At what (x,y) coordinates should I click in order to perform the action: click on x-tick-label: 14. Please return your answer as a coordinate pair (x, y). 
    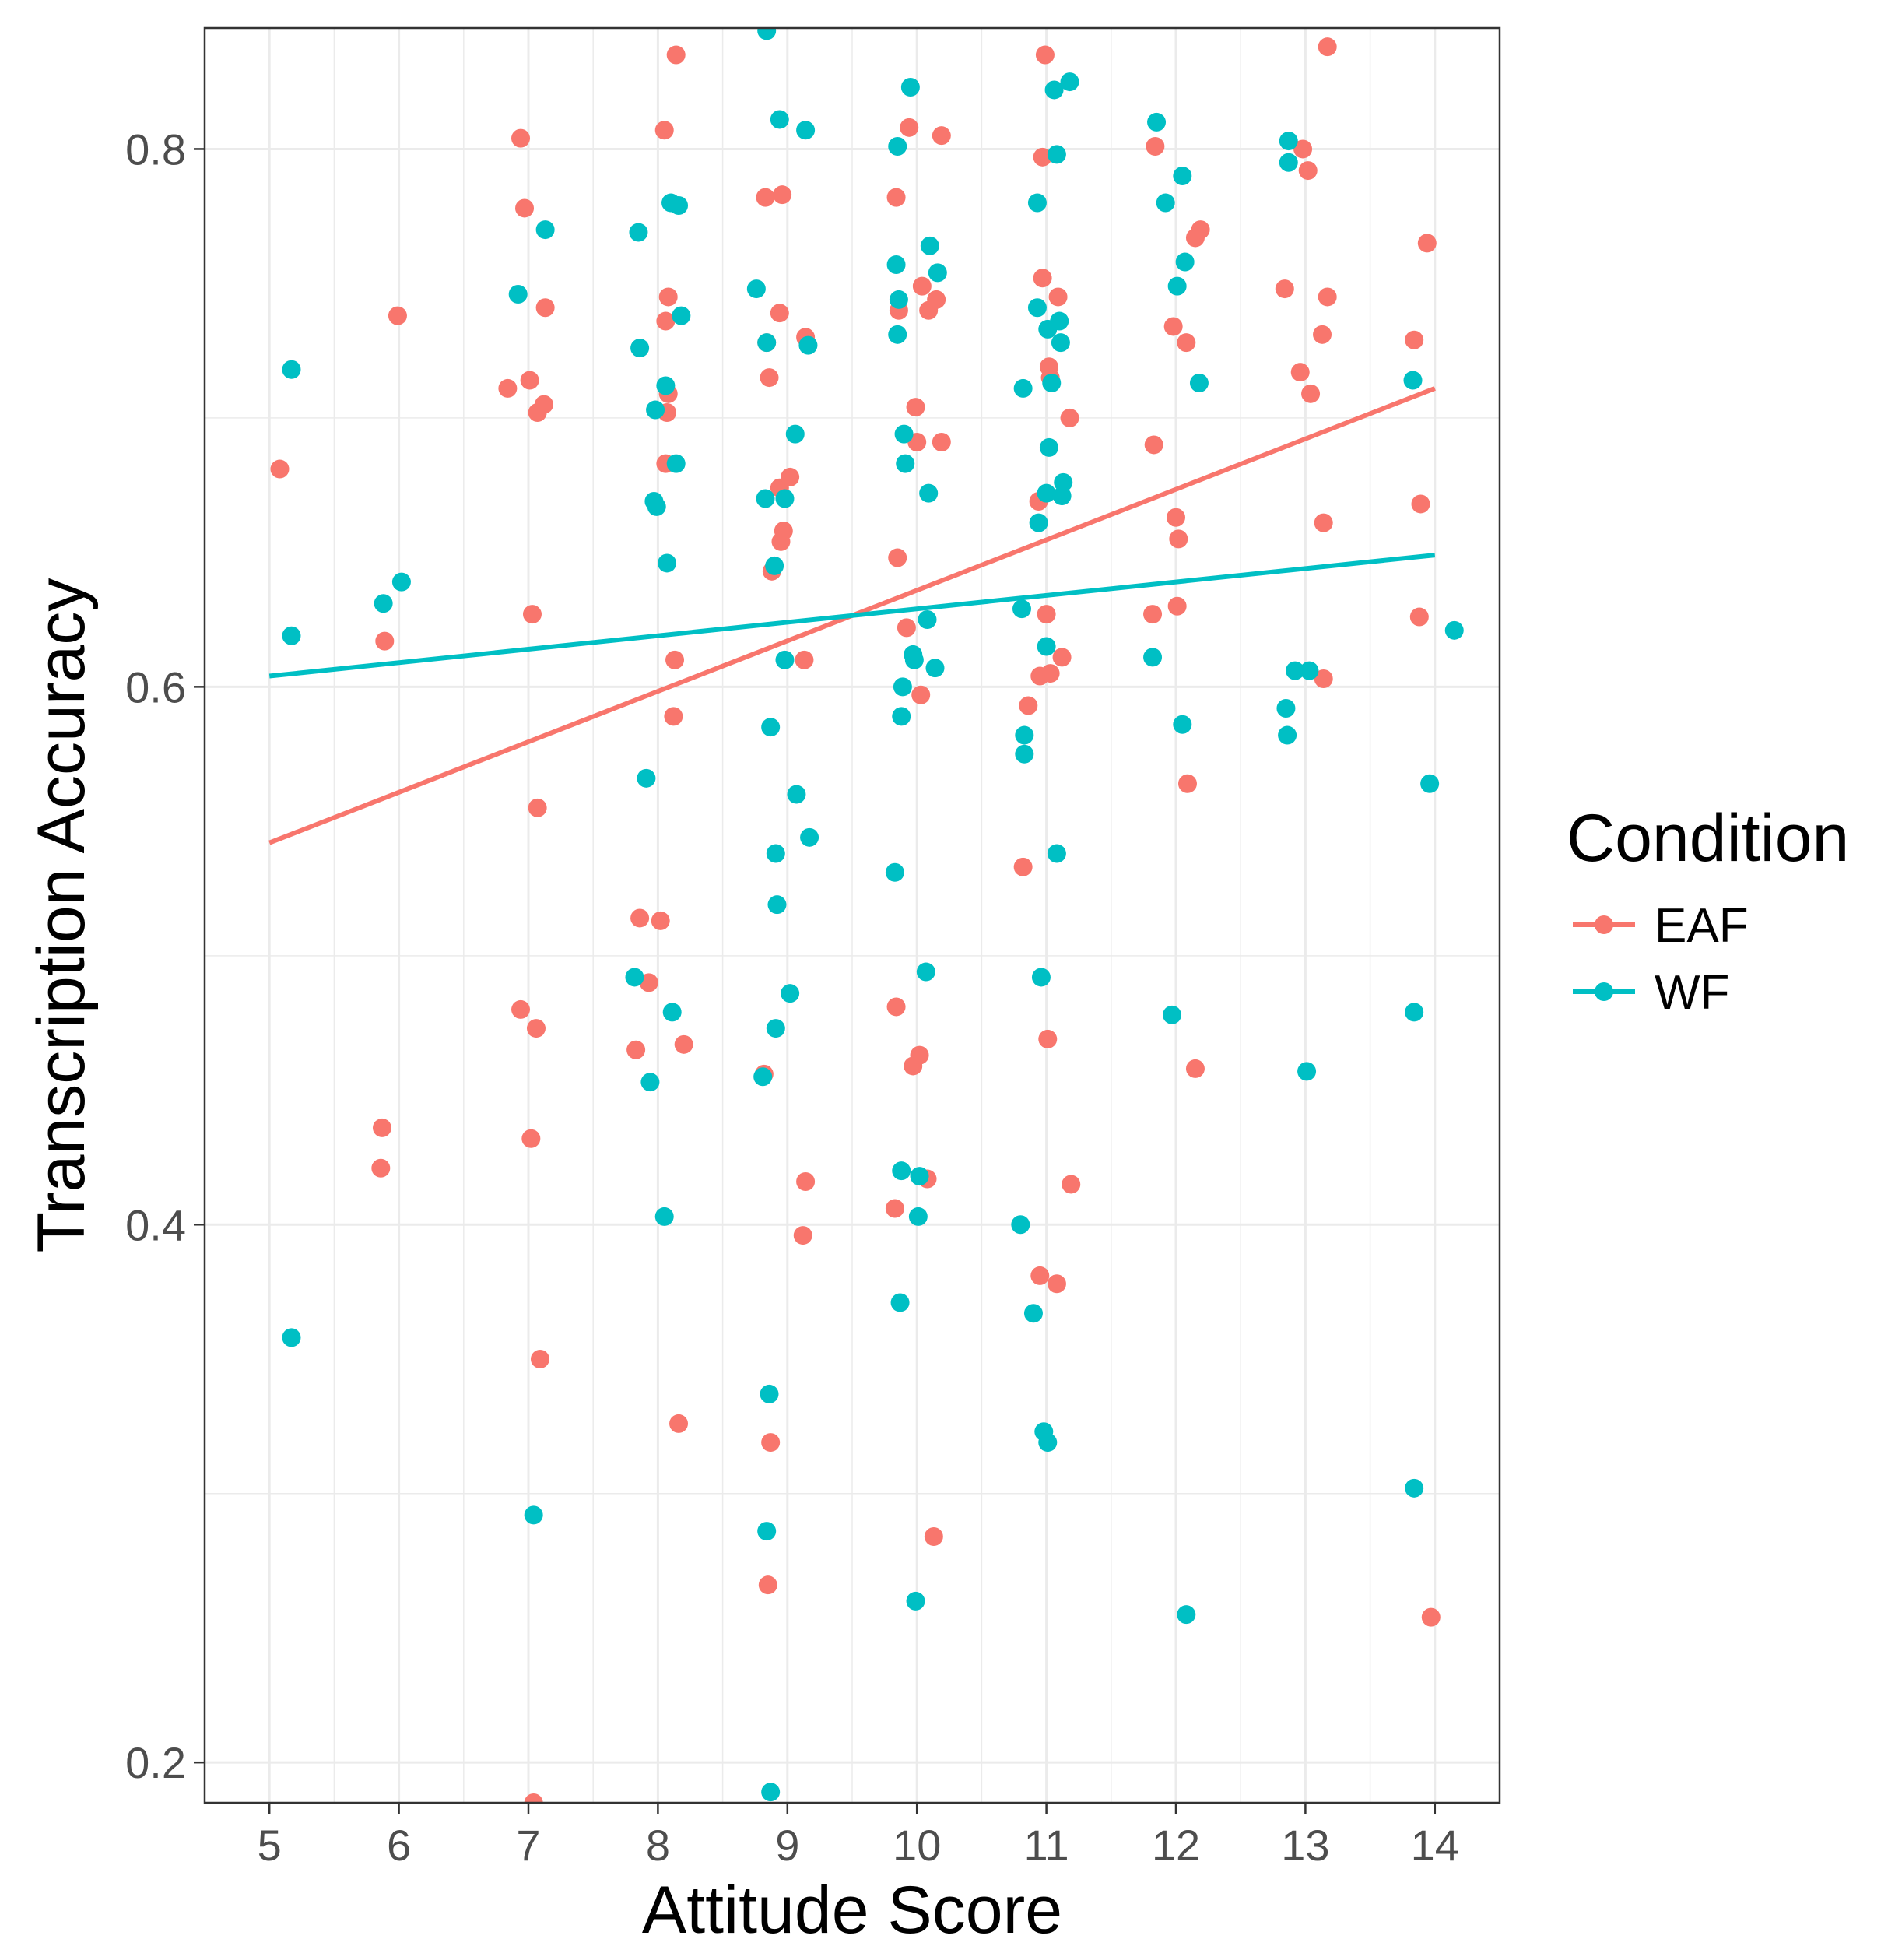
    Looking at the image, I should click on (1435, 1845).